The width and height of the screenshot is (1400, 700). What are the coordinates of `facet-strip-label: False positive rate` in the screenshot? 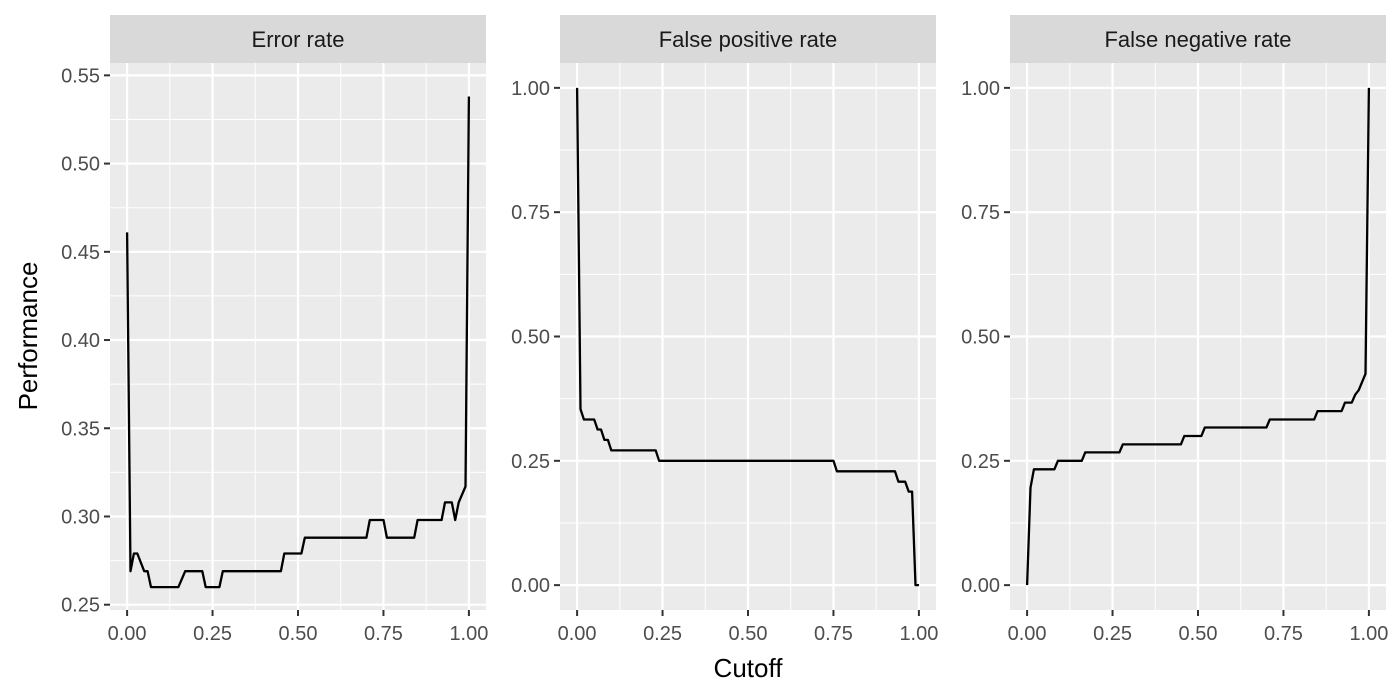 It's located at (748, 39).